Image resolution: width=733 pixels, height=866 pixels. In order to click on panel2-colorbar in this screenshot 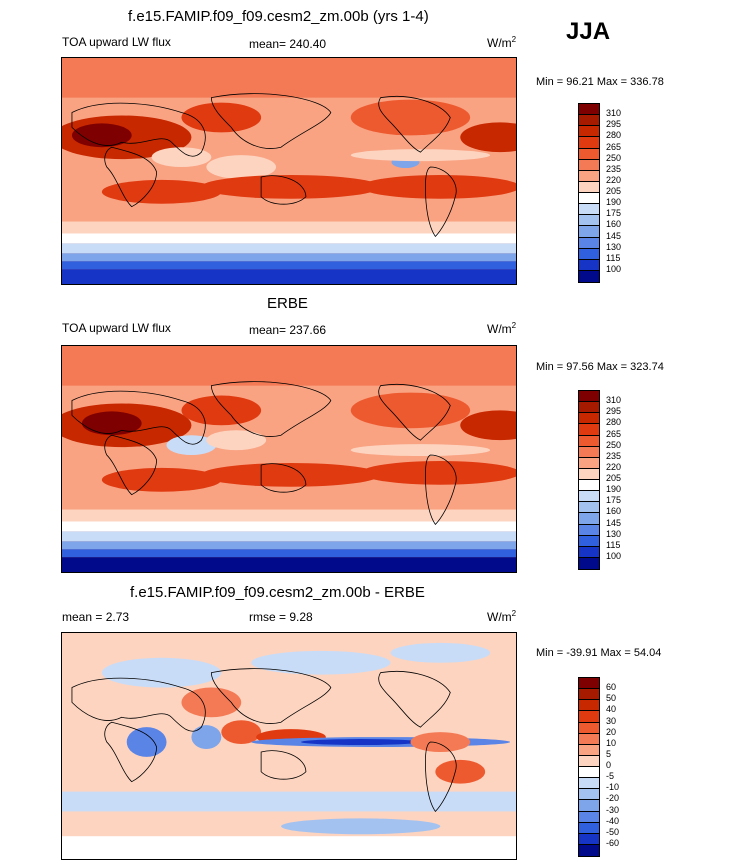, I will do `click(589, 480)`.